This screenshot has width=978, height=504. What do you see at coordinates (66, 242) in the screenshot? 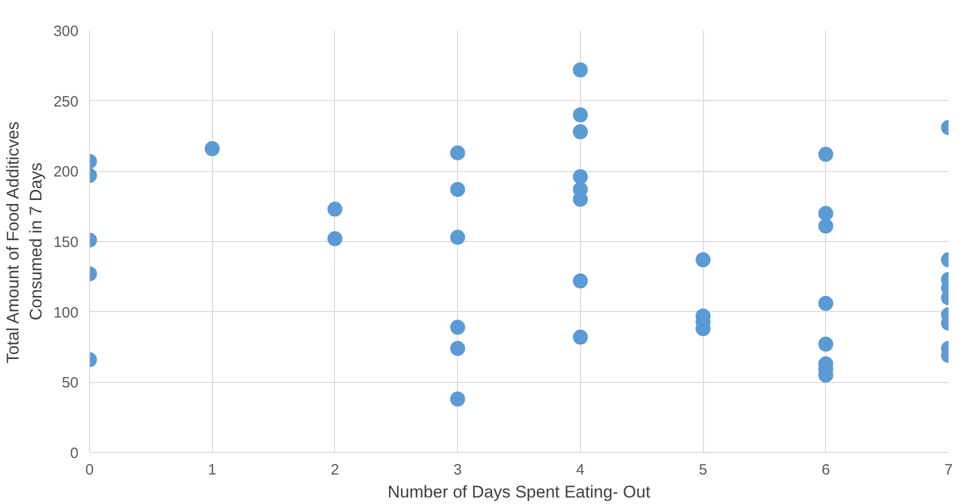
I see `y-tick-label: 150` at bounding box center [66, 242].